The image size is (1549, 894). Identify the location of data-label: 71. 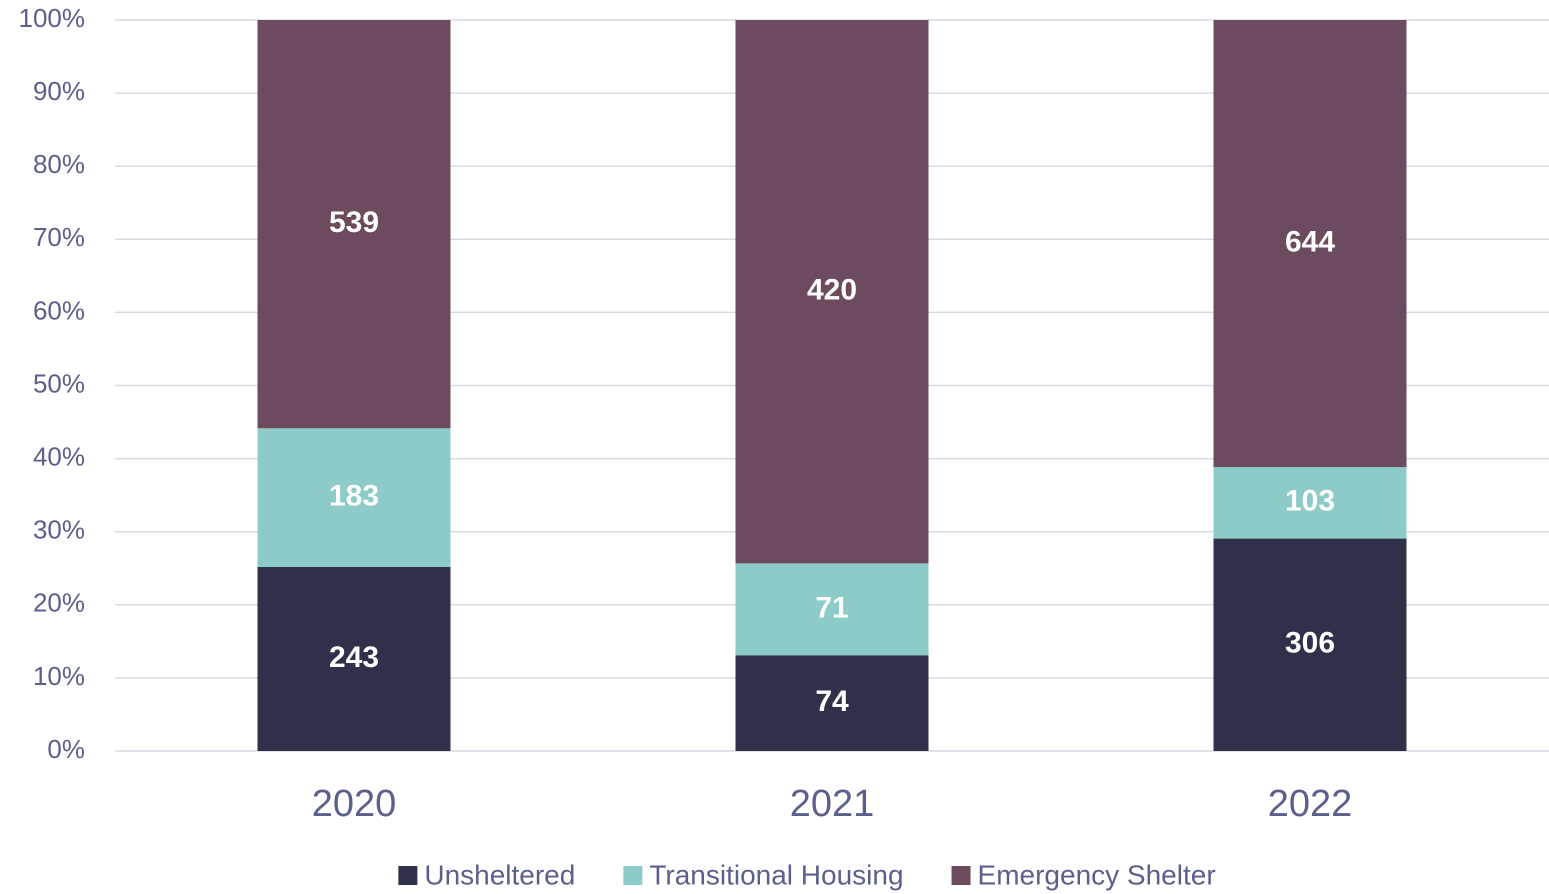
(831, 607).